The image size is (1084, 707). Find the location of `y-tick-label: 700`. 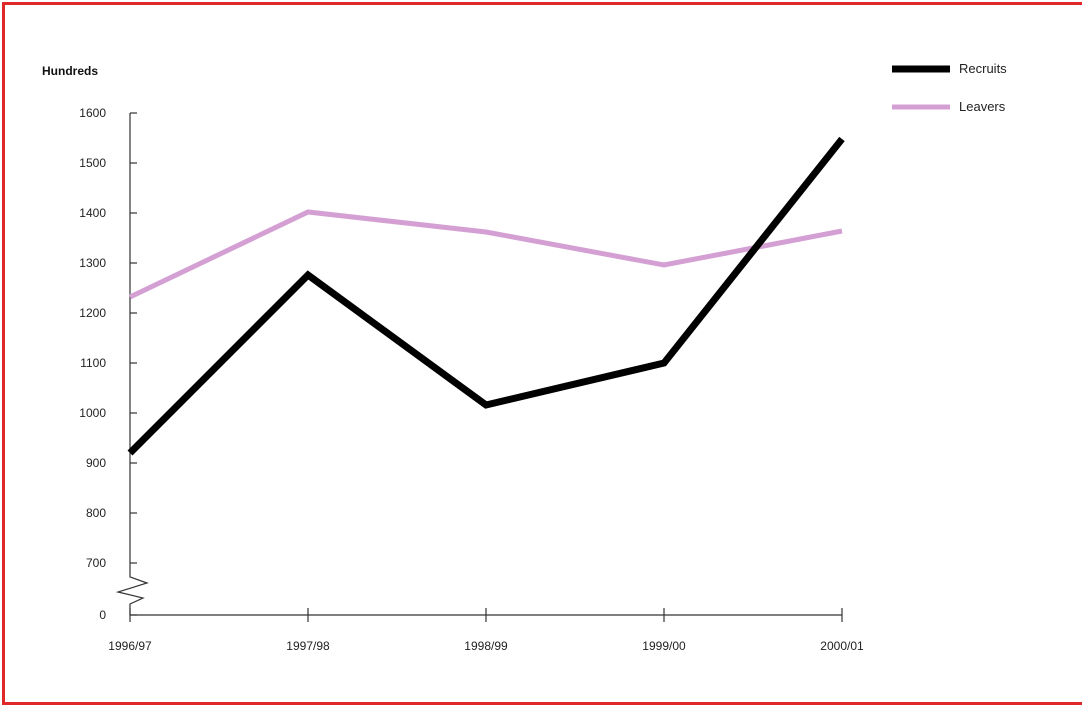

y-tick-label: 700 is located at coordinates (96, 563).